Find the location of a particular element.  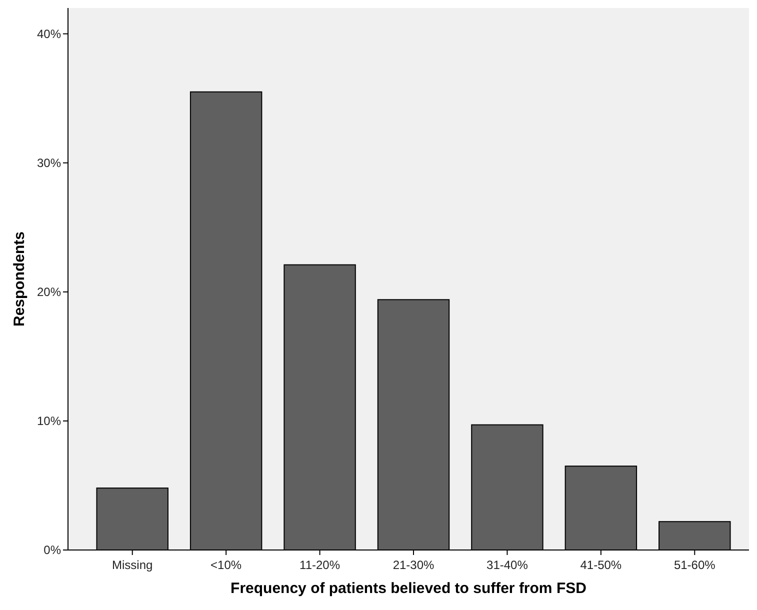

y-tick-label: 40% is located at coordinates (49, 34).